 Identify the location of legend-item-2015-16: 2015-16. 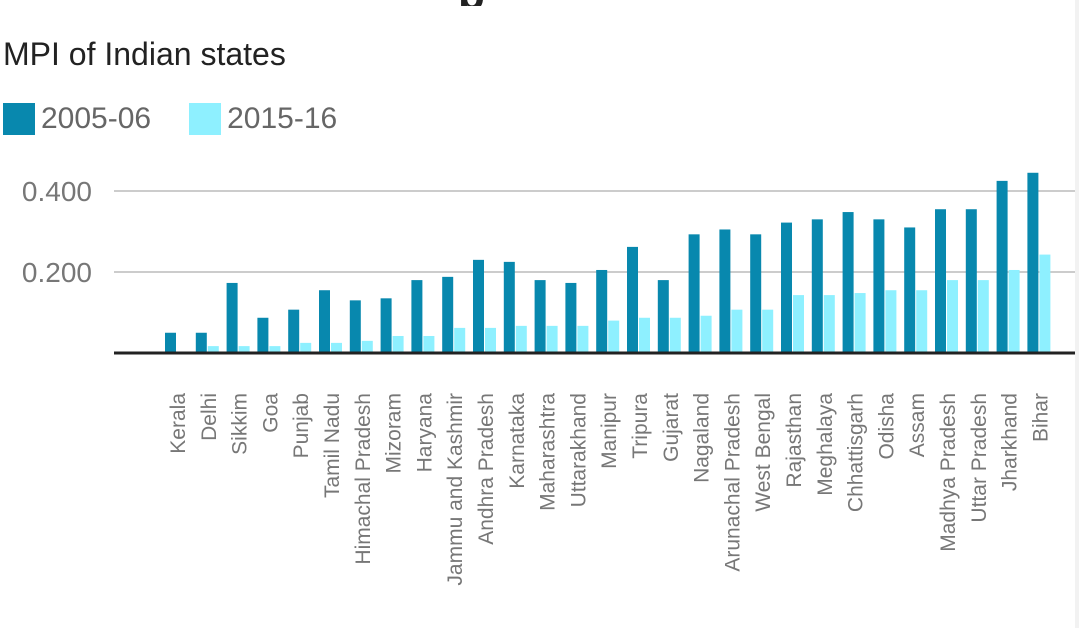
(263, 119).